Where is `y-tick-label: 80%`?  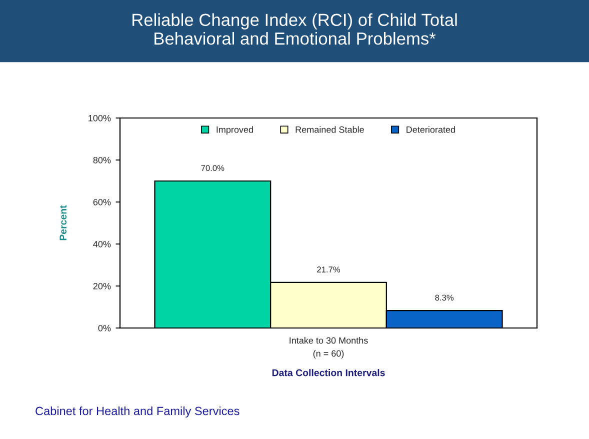 y-tick-label: 80% is located at coordinates (102, 160).